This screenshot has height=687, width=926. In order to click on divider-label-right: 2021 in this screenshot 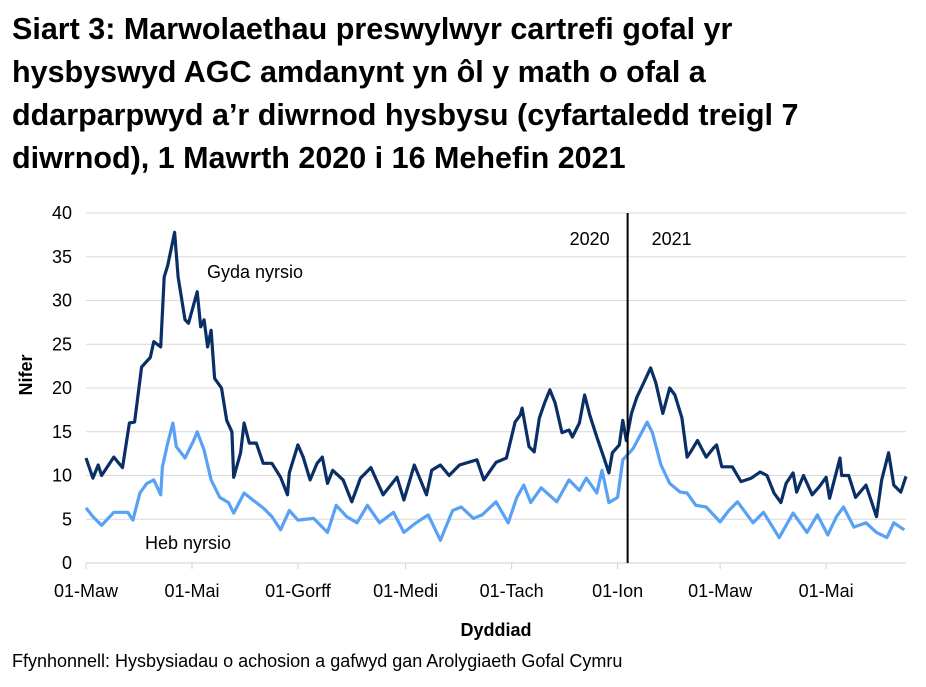, I will do `click(672, 239)`.